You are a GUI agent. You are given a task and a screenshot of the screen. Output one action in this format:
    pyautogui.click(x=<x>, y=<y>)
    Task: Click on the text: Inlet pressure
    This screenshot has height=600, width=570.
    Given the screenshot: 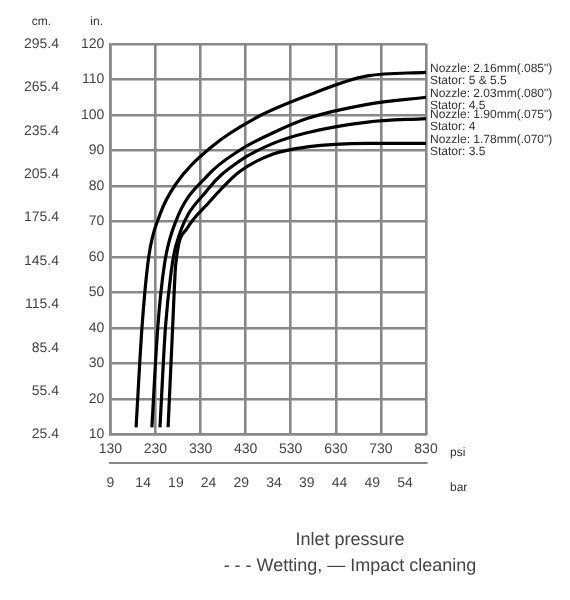 What is the action you would take?
    pyautogui.click(x=350, y=538)
    